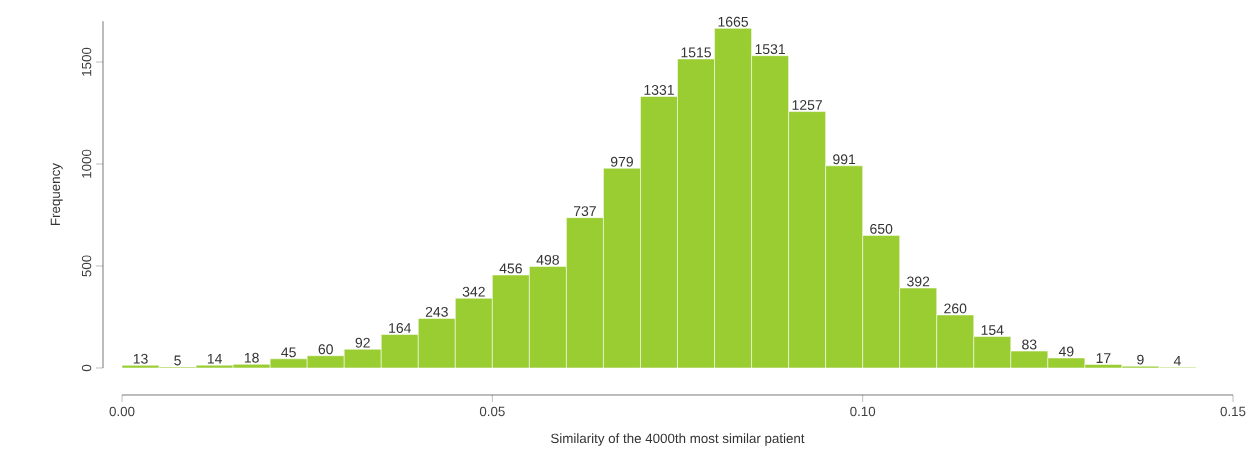 The width and height of the screenshot is (1260, 460). What do you see at coordinates (844, 159) in the screenshot?
I see `data-label: 991` at bounding box center [844, 159].